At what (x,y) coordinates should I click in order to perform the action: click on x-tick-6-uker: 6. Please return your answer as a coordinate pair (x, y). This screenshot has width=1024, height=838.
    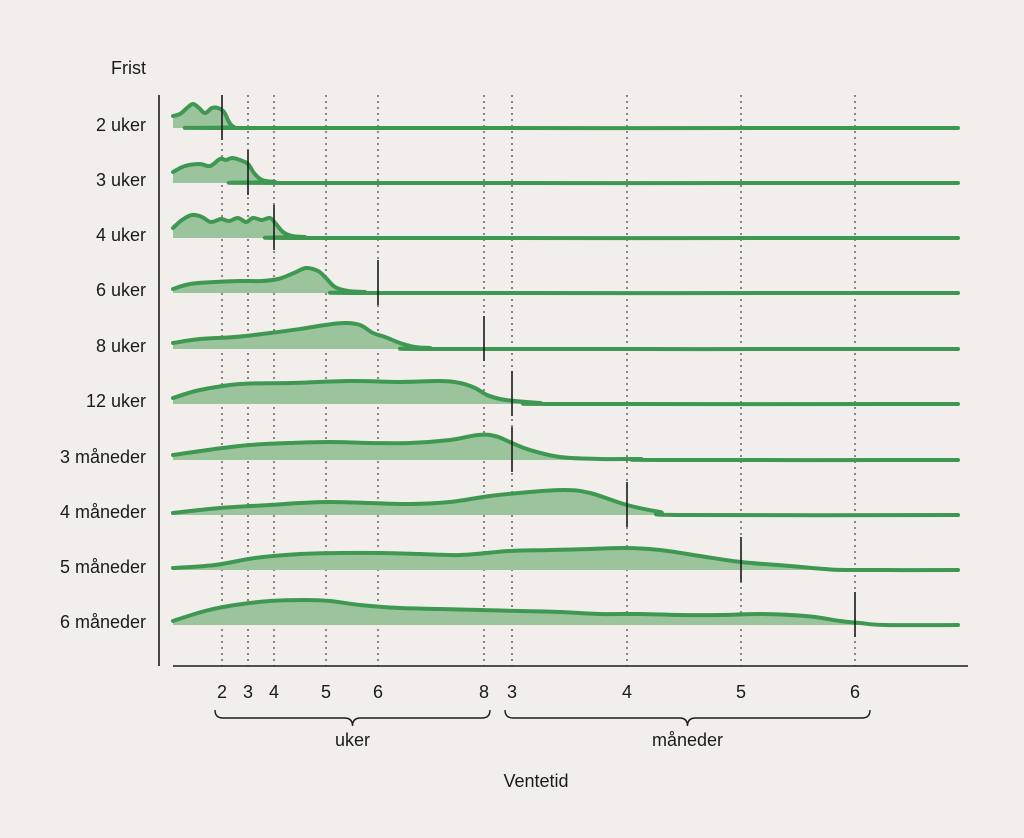
    Looking at the image, I should click on (378, 692).